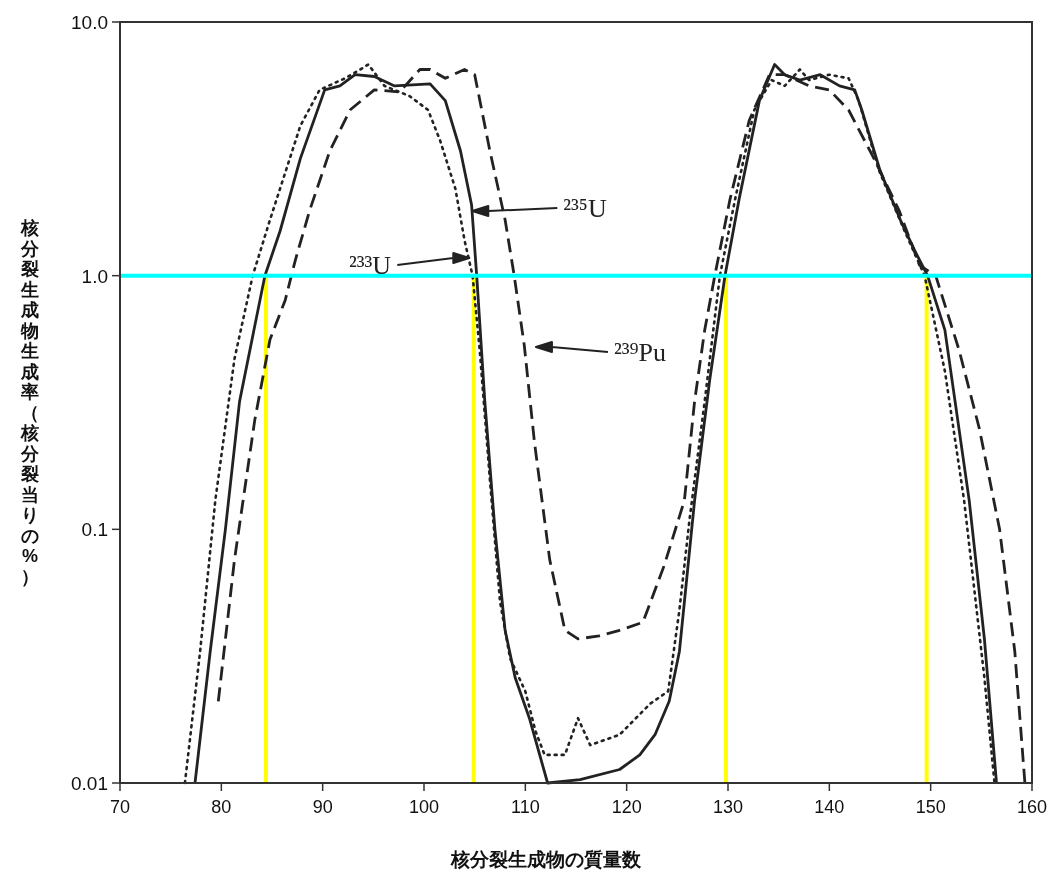  Describe the element at coordinates (89, 22) in the screenshot. I see `y-tick-label: 10.0` at that location.